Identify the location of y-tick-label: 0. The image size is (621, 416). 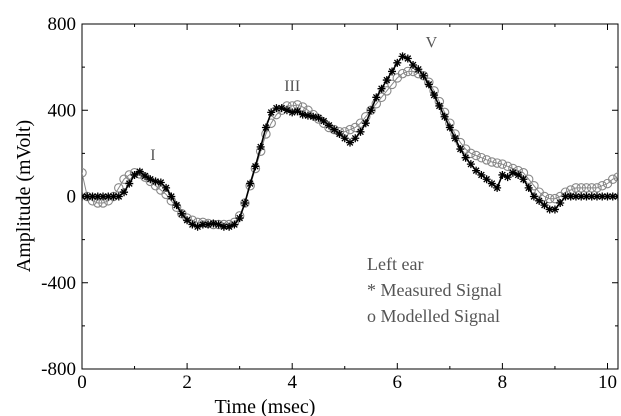
(72, 197).